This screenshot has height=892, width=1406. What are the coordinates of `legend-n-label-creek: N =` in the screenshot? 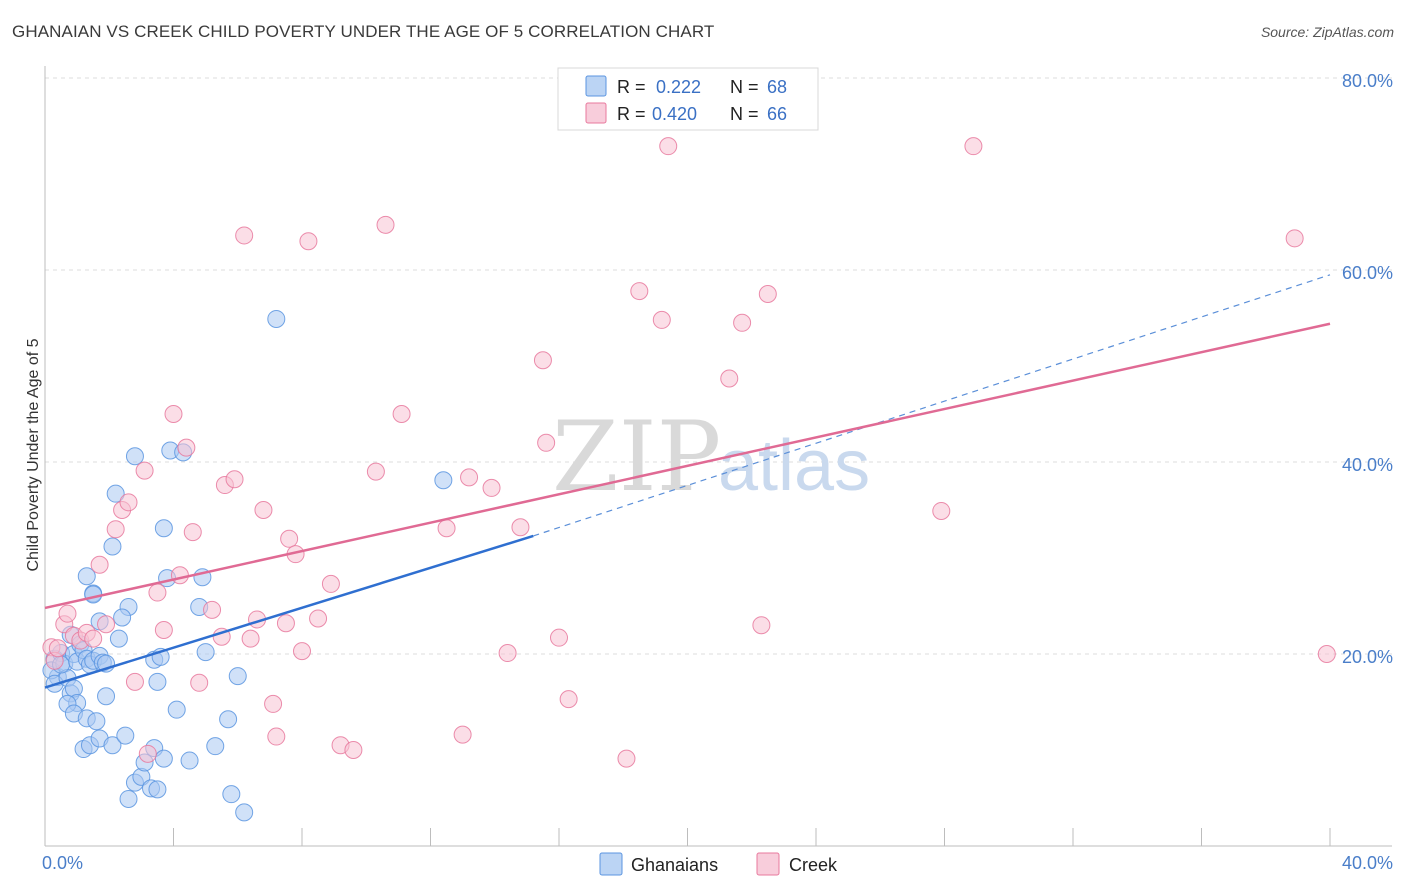 It's located at (744, 114).